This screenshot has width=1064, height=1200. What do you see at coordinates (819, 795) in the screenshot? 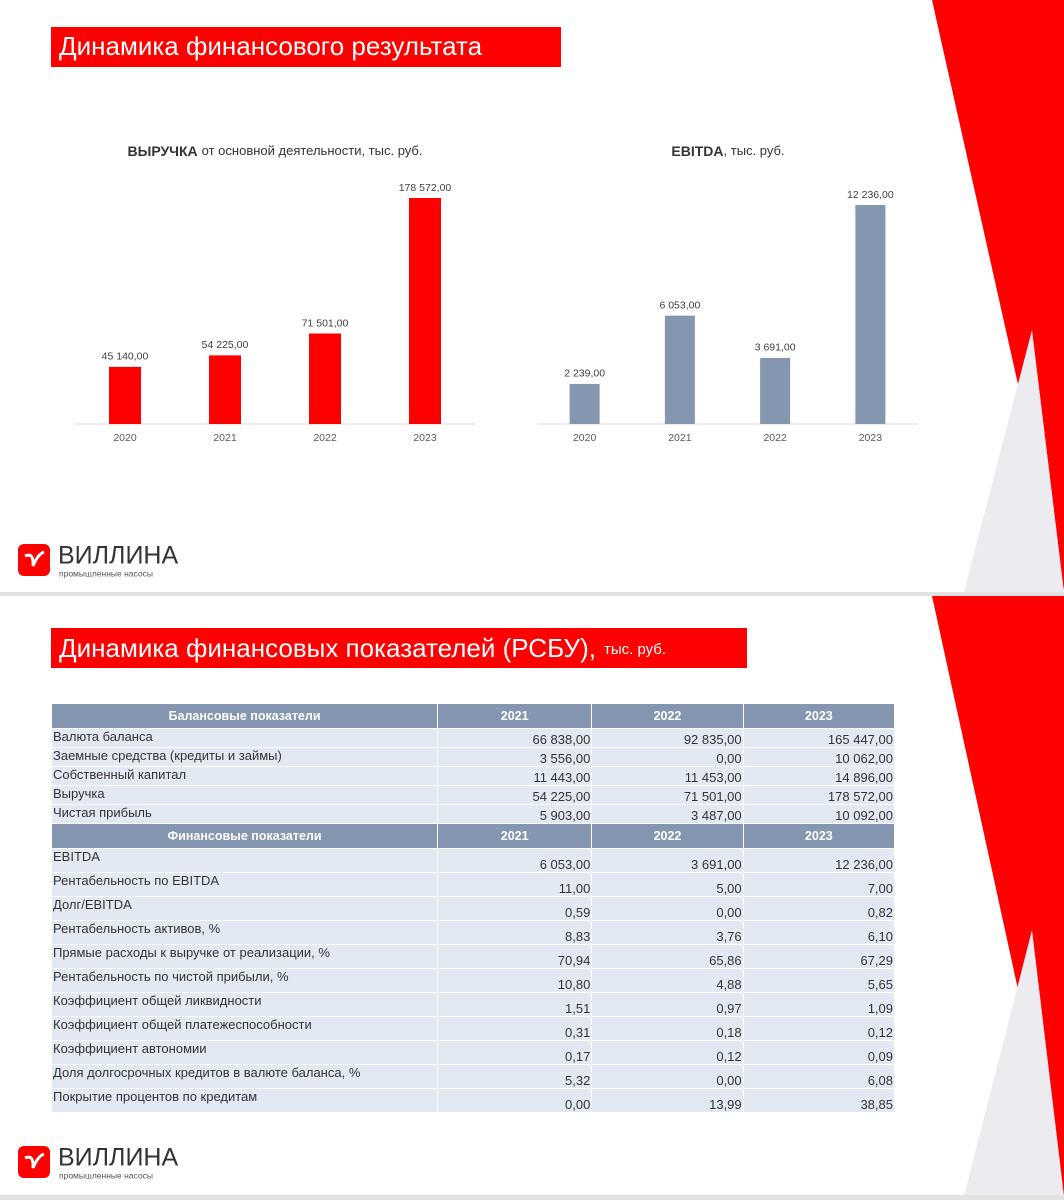
I see `value-cell: 178 572,00` at bounding box center [819, 795].